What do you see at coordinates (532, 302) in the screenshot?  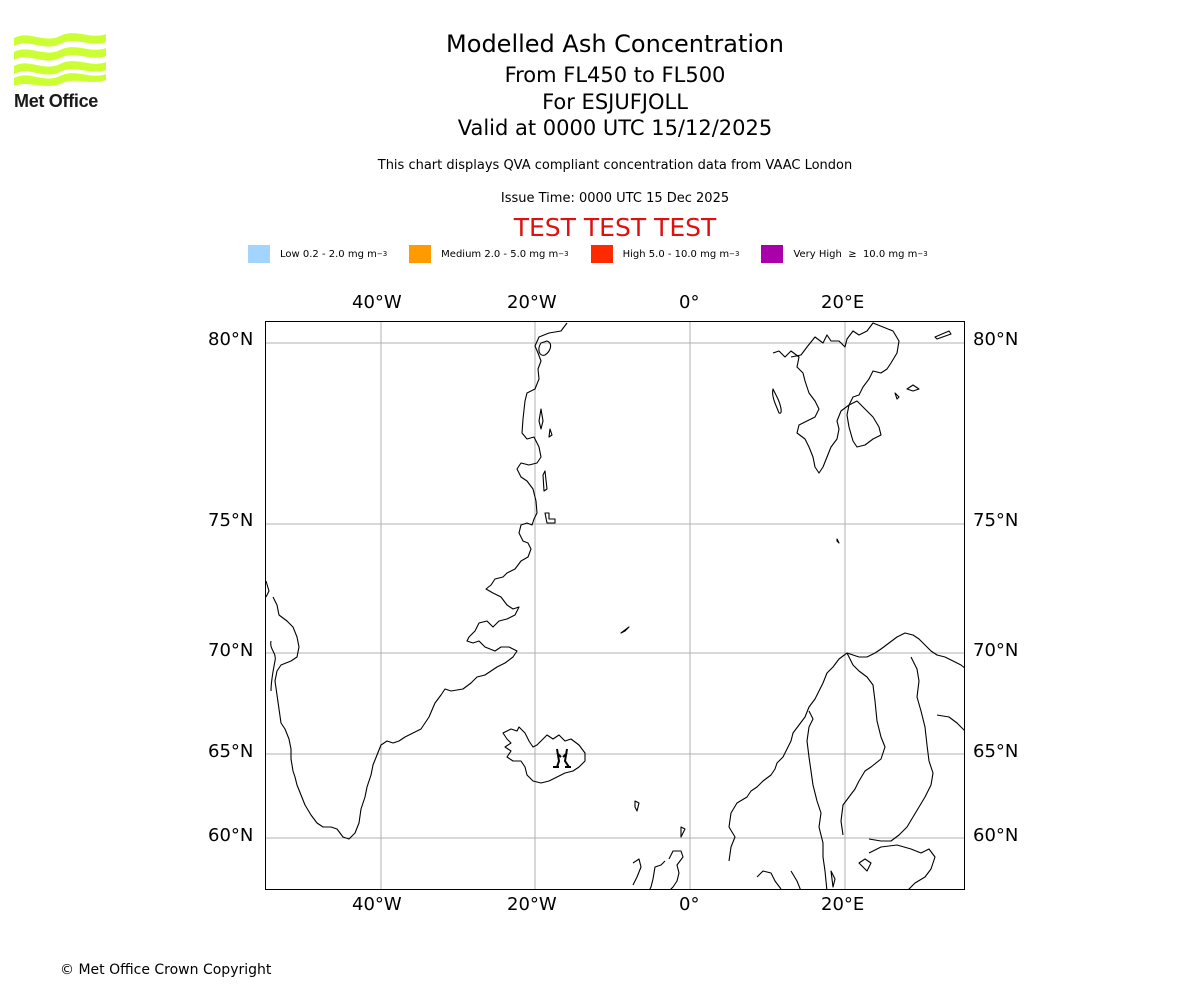 I see `lon-label-top: 20°W` at bounding box center [532, 302].